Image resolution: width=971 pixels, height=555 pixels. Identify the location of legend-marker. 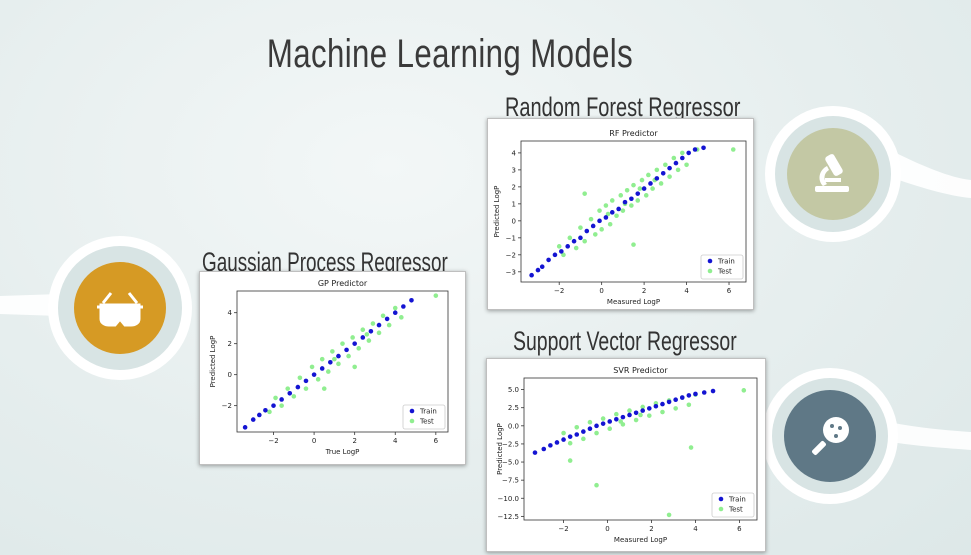
(412, 411).